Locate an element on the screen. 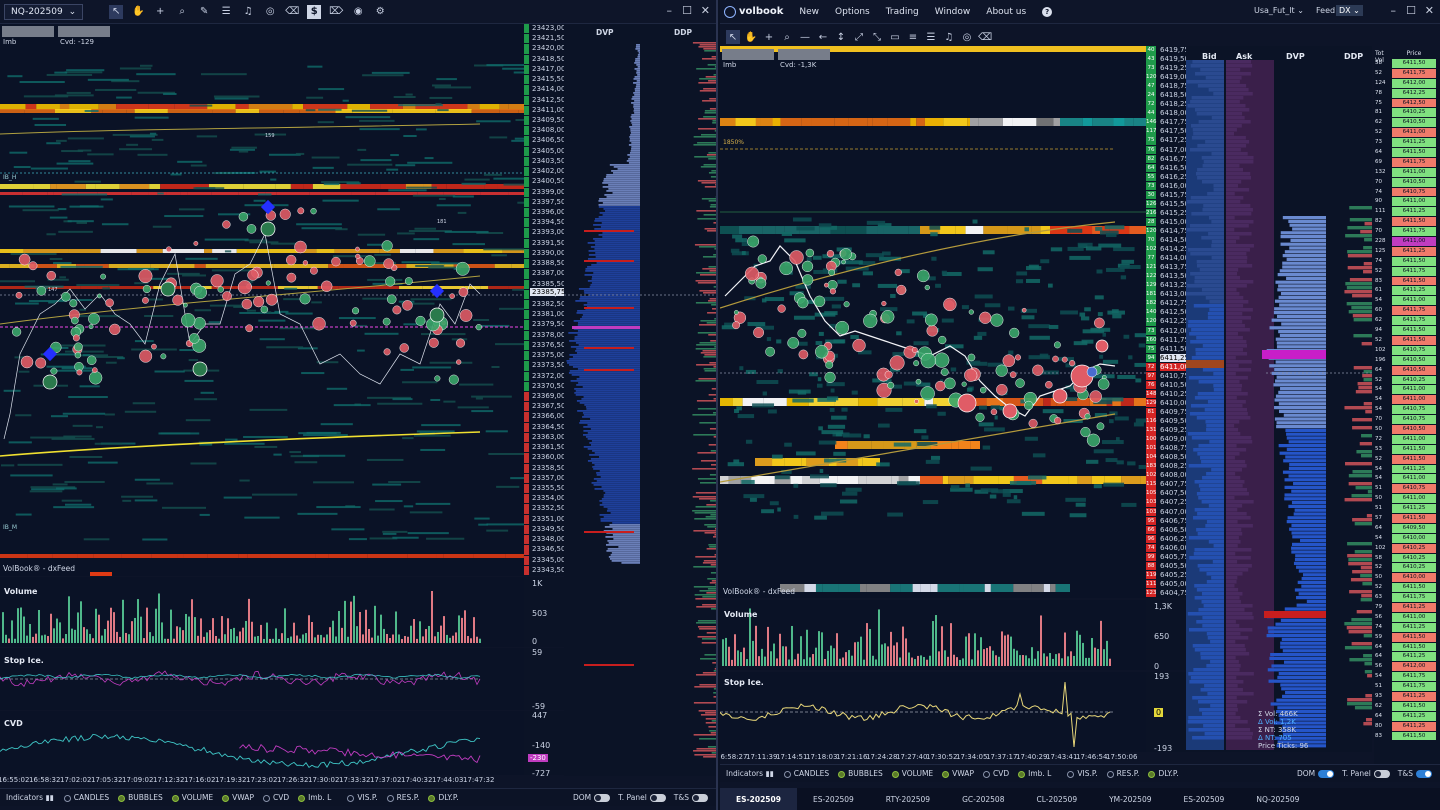 The width and height of the screenshot is (1440, 810). account-select: Usa_Fut_lt ⌄ is located at coordinates (1279, 10).